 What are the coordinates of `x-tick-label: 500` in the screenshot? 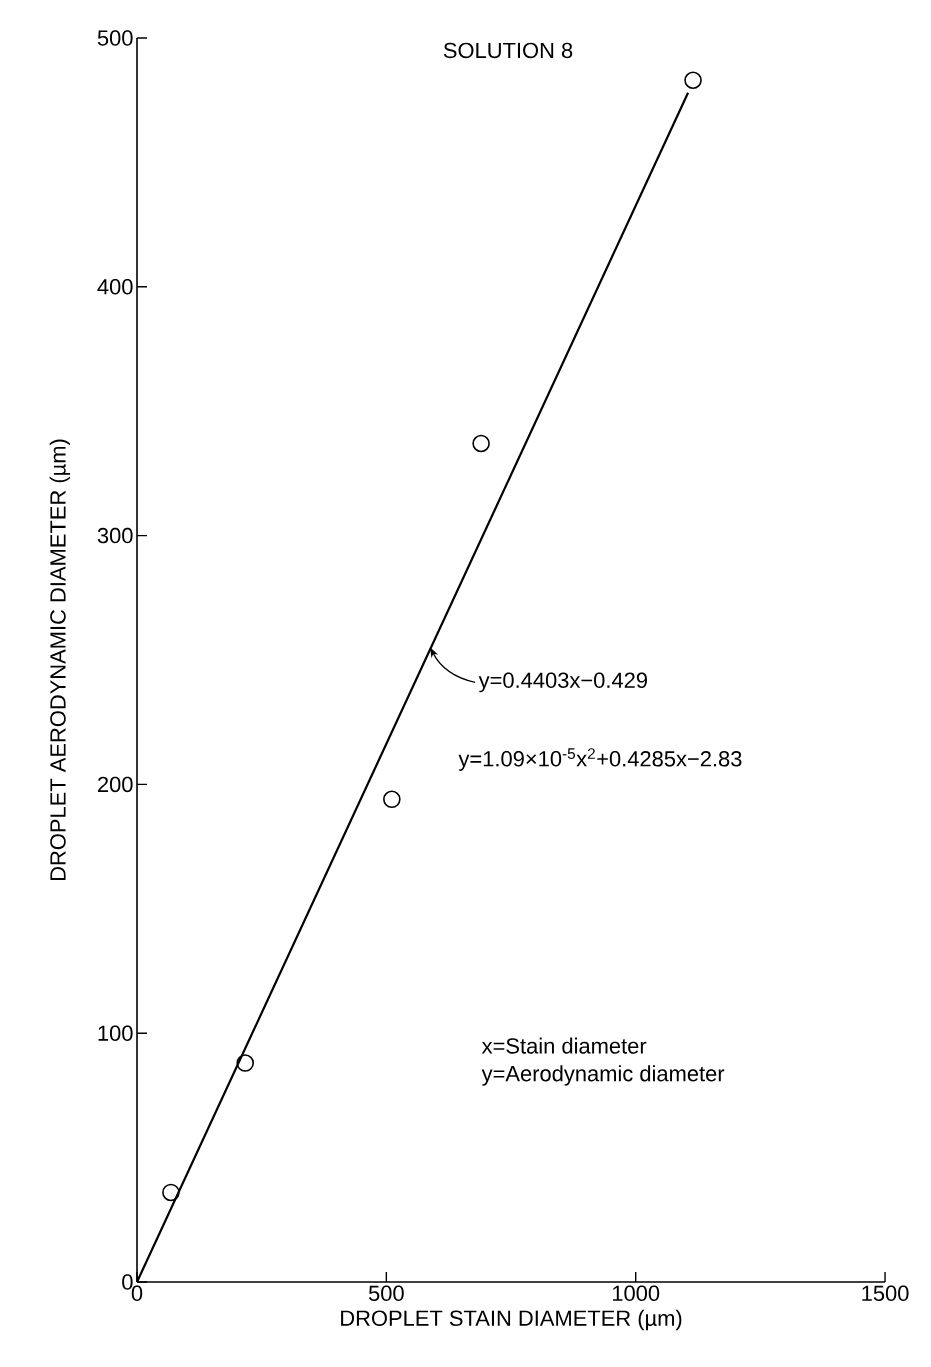 It's located at (386, 1293).